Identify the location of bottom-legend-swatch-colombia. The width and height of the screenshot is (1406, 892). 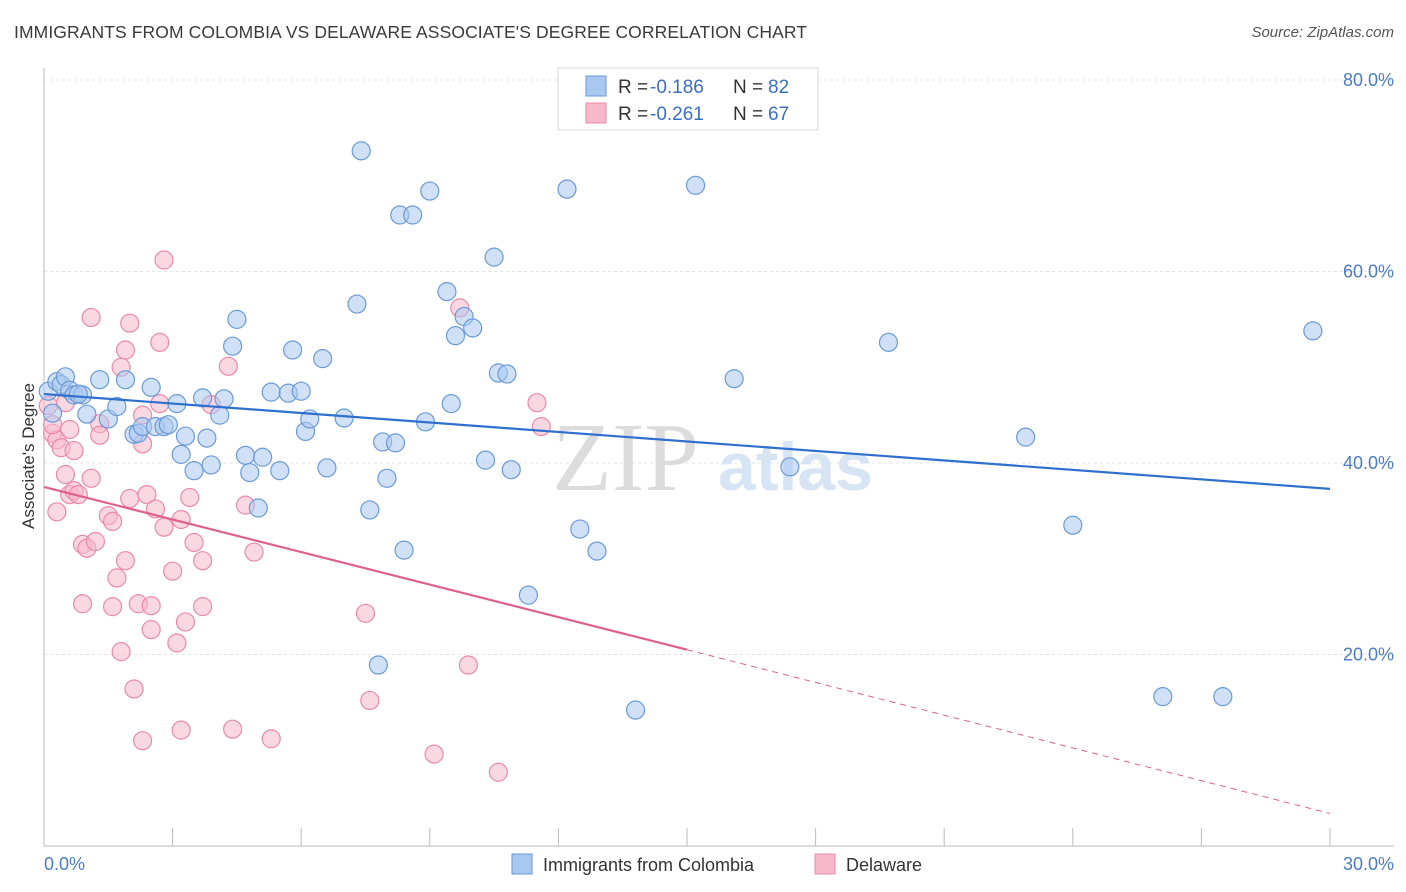
(522, 864).